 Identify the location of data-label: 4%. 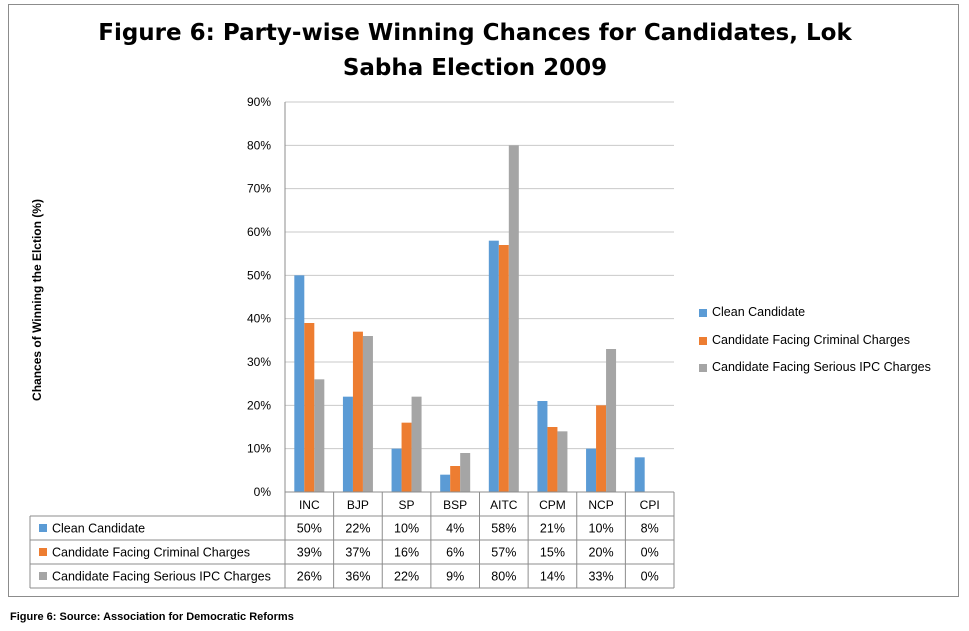
(455, 529).